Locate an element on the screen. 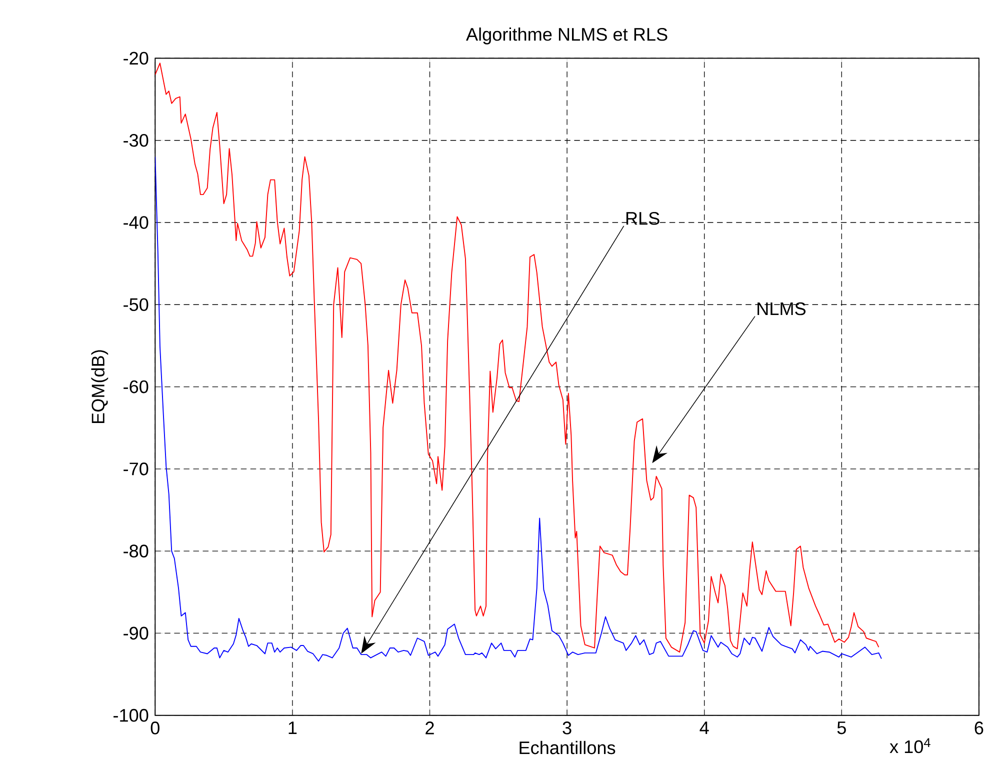 The height and width of the screenshot is (782, 990). y-tick-label: -40 is located at coordinates (136, 222).